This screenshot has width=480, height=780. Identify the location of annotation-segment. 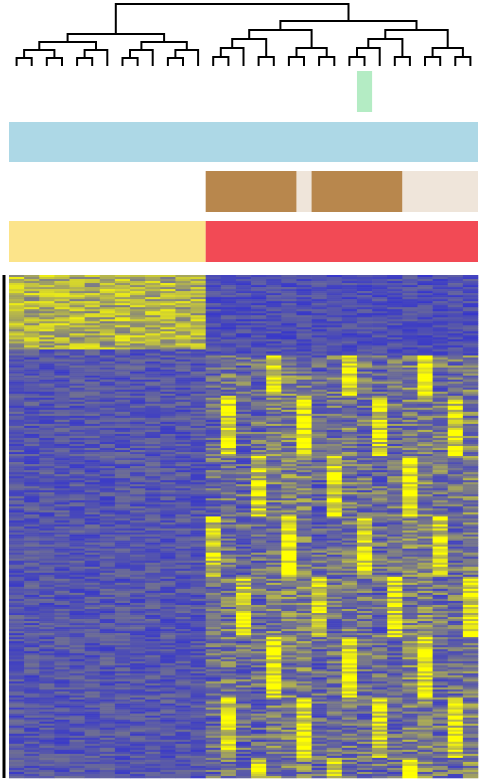
(107, 241).